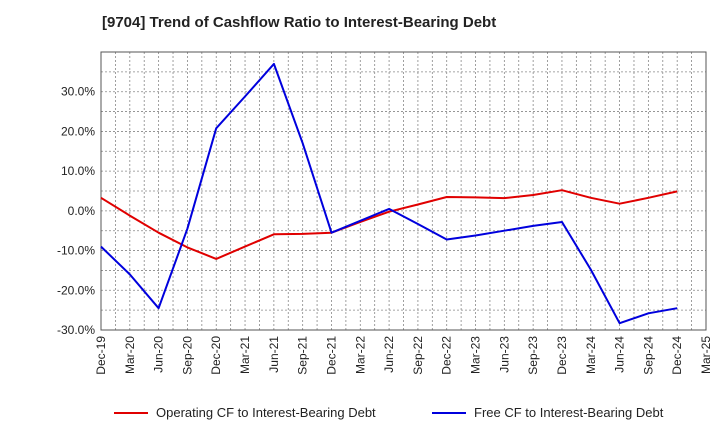 This screenshot has height=440, width=720. Describe the element at coordinates (562, 355) in the screenshot. I see `x-tick-label: Dec-23` at that location.